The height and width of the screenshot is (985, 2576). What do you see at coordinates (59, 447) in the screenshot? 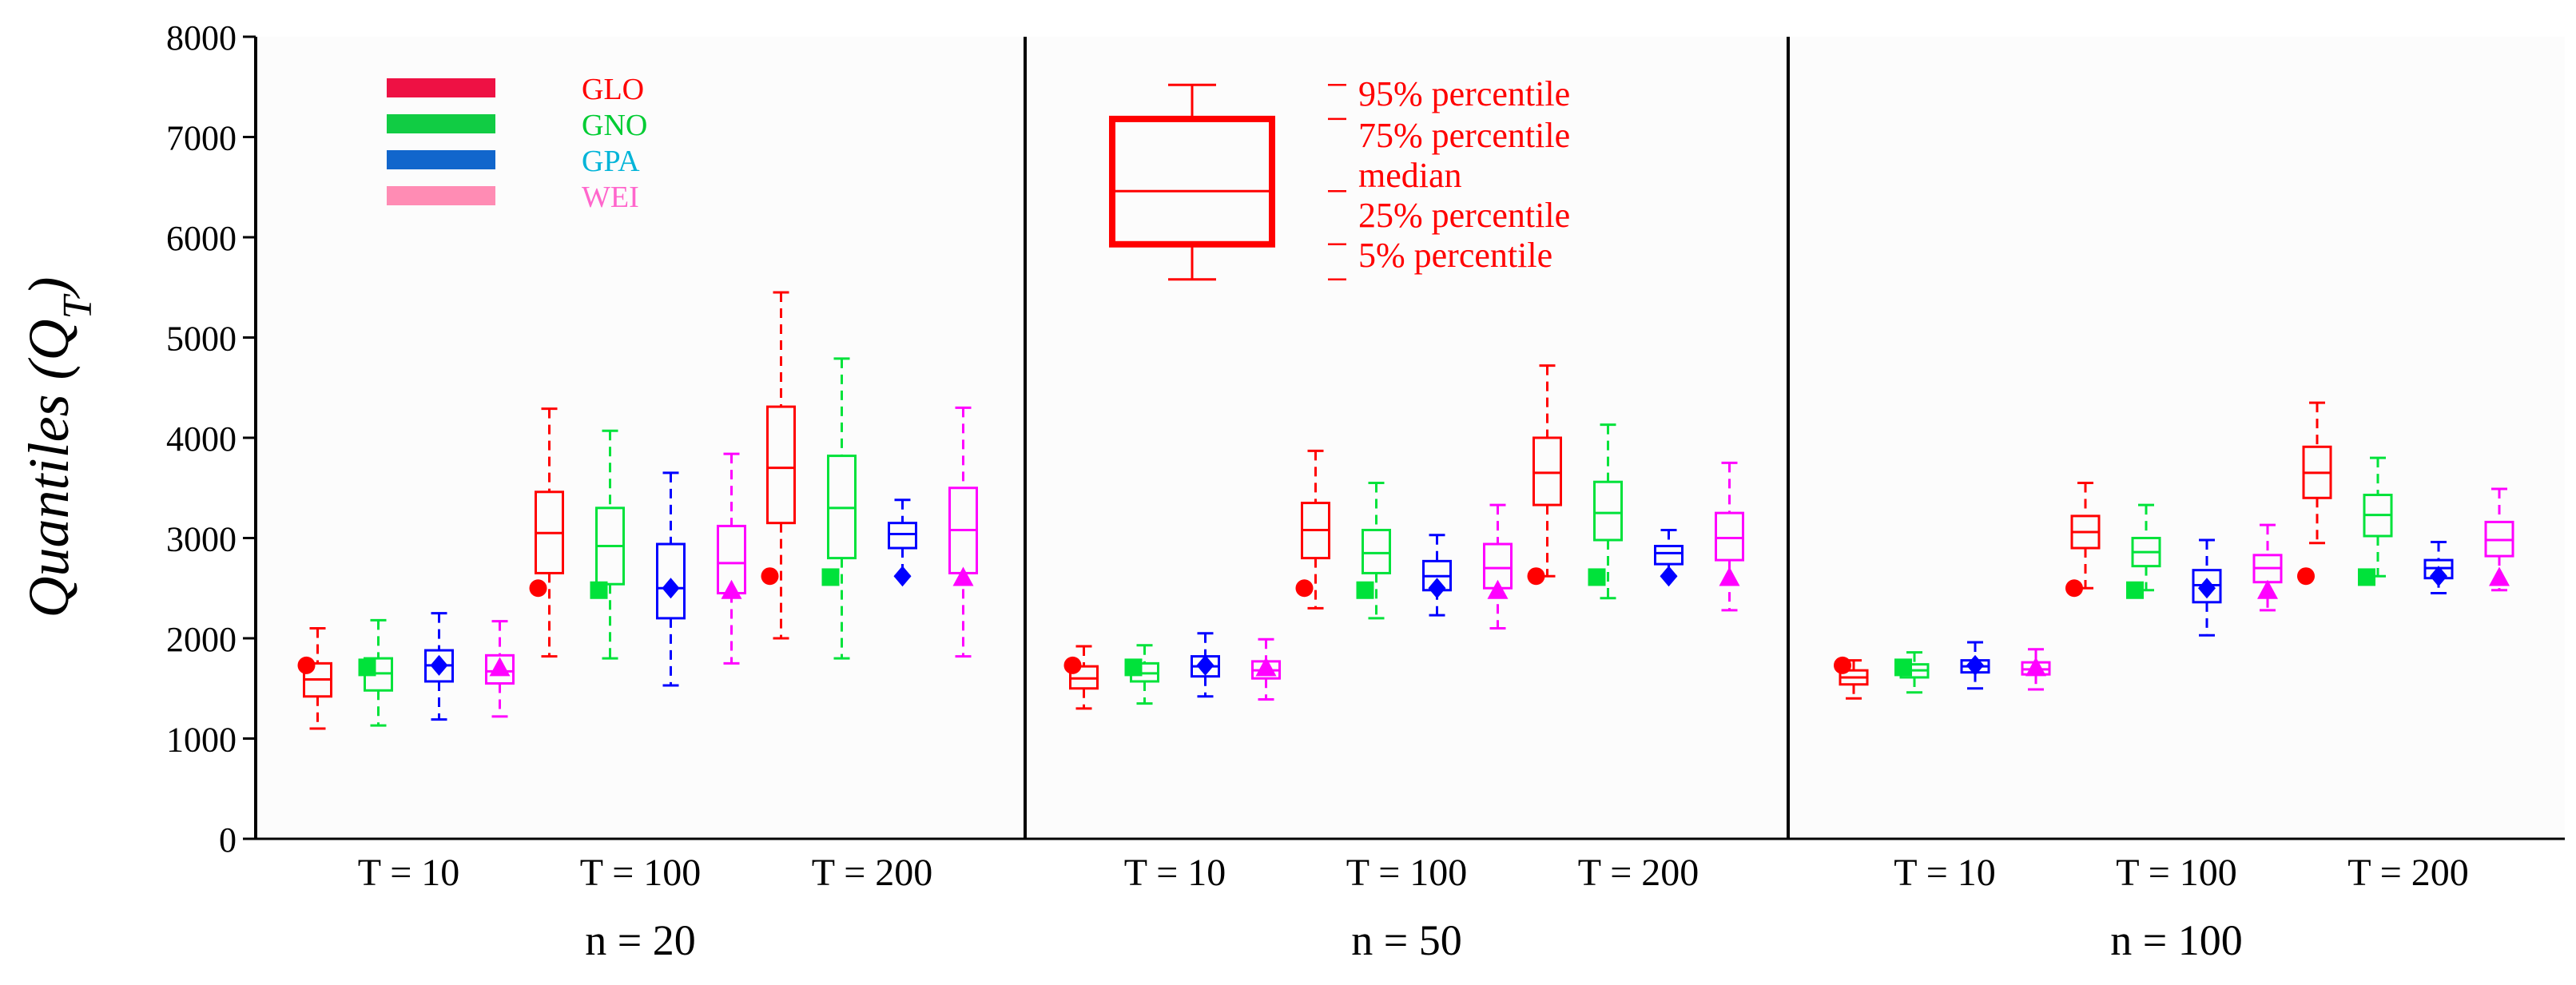
I see `y-axis-label: Quantiles (QT)` at bounding box center [59, 447].